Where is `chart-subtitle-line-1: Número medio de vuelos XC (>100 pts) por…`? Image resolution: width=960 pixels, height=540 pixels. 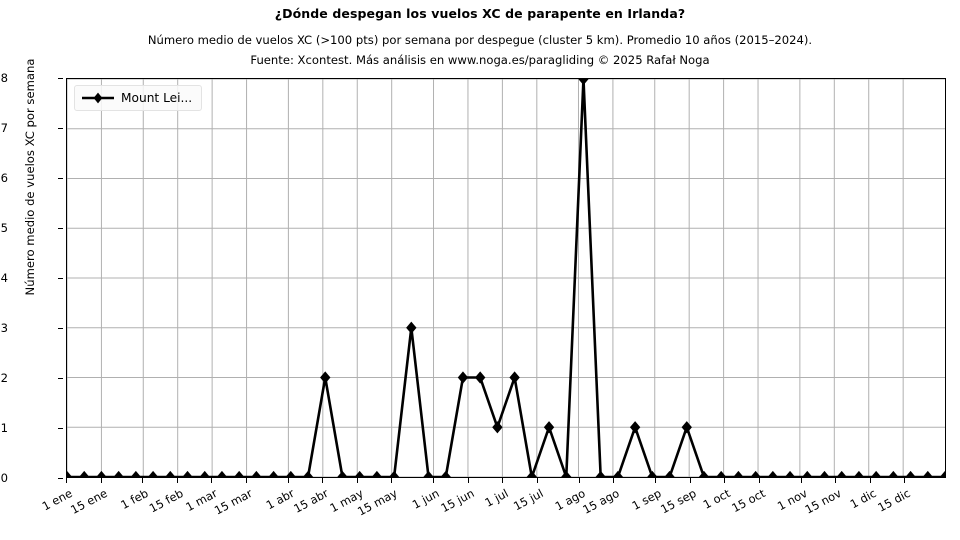 chart-subtitle-line-1: Número medio de vuelos XC (>100 pts) por… is located at coordinates (480, 40).